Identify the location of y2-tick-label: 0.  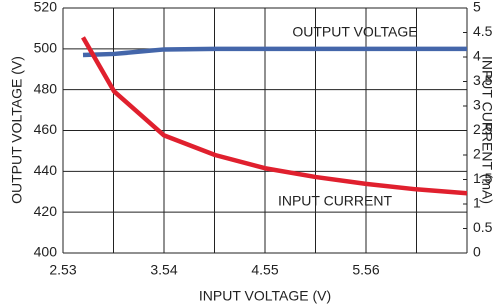
(477, 252).